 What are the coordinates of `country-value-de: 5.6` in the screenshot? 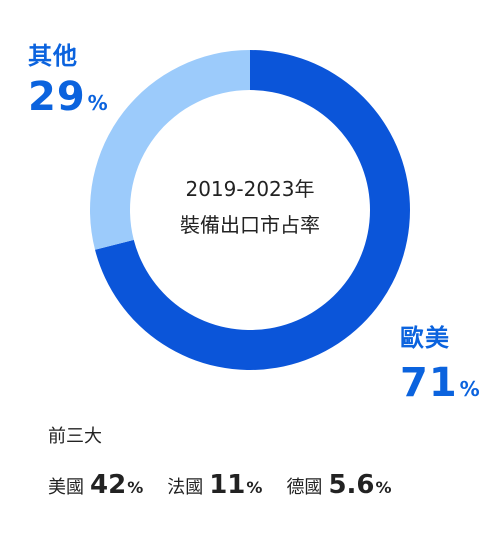 It's located at (351, 485).